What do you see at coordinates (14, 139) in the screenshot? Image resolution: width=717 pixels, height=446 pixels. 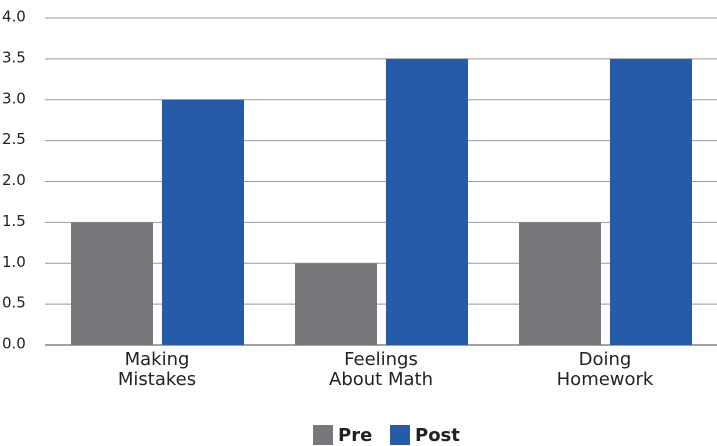 I see `y-tick-label: 2.5` at bounding box center [14, 139].